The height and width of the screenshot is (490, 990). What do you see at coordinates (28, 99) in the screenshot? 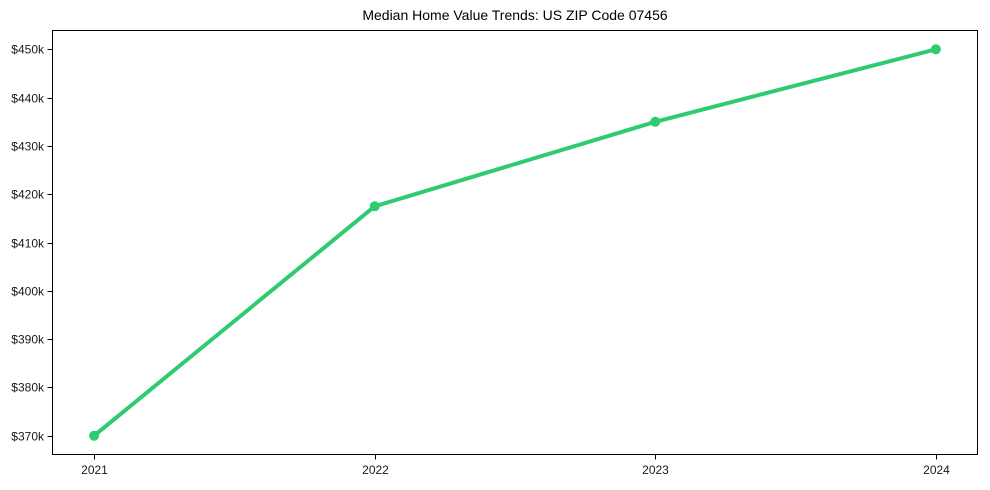
I see `y-tick-label: $440k` at bounding box center [28, 99].